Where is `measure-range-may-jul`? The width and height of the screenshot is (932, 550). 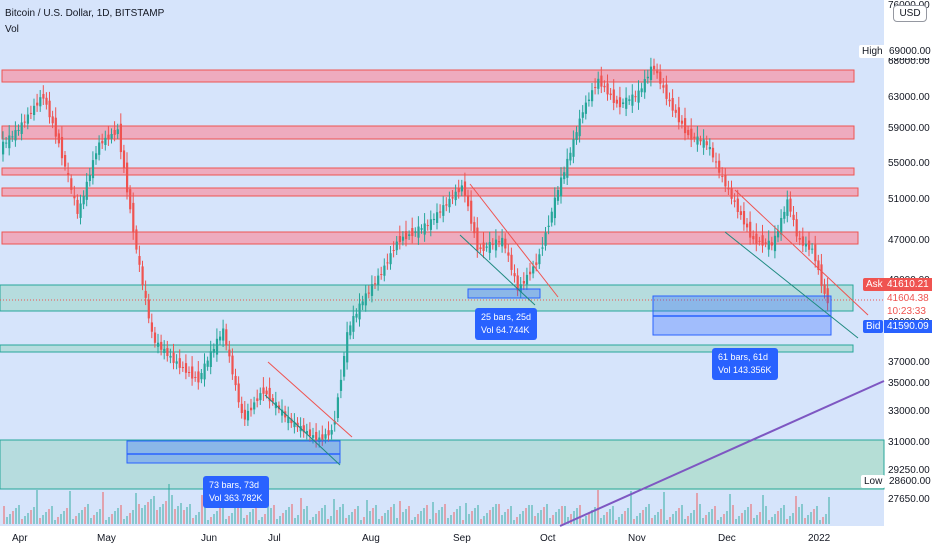
measure-range-may-jul is located at coordinates (233, 452).